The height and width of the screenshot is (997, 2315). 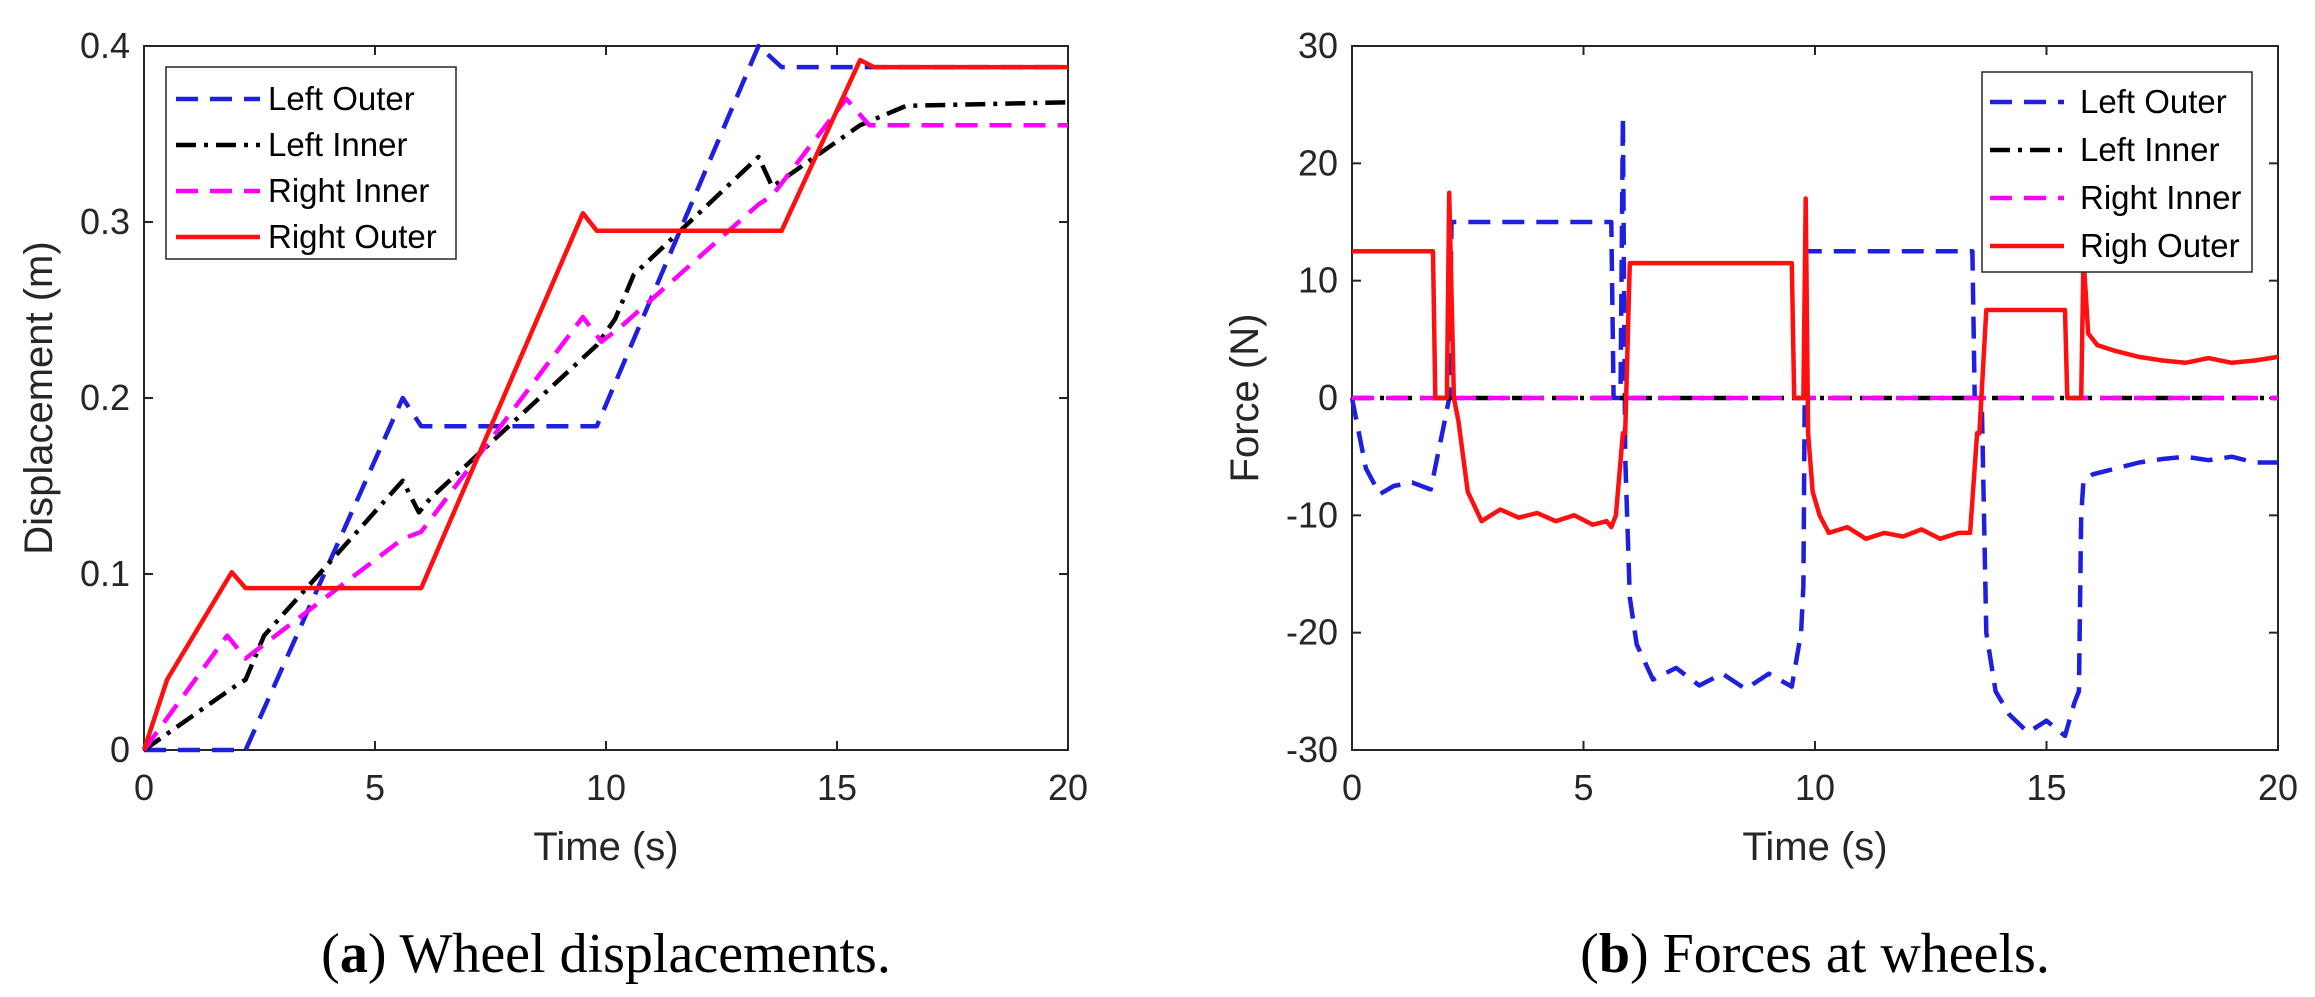 I want to click on caption-b: (b) Forces at wheels., so click(x=1815, y=954).